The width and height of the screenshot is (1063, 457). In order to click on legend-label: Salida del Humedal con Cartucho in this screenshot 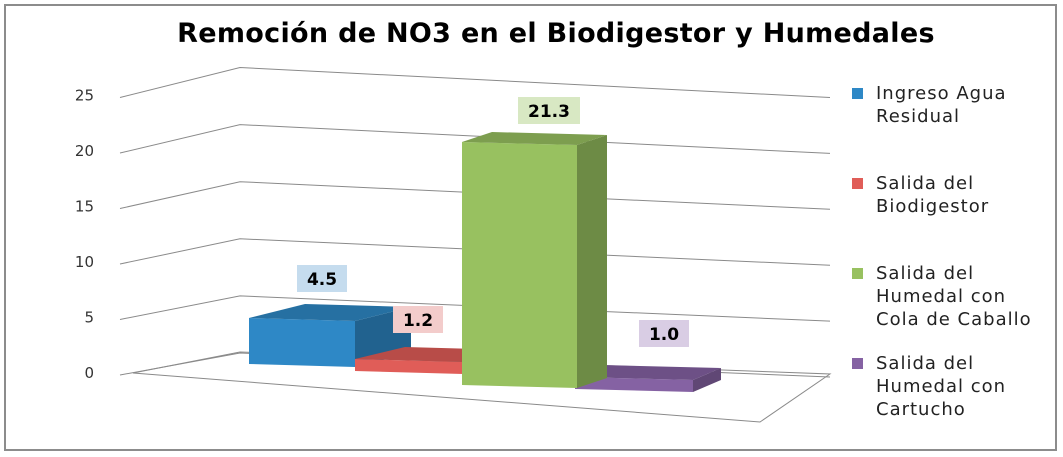, I will do `click(941, 386)`.